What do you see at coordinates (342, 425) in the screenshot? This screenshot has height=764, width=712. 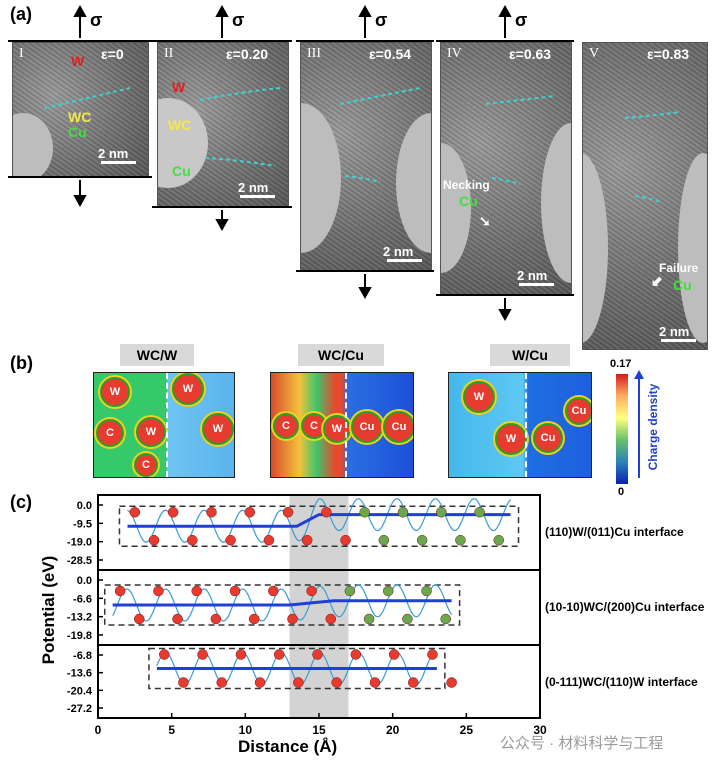 I see `charge-map-wc-cu: C C W Cu Cu` at bounding box center [342, 425].